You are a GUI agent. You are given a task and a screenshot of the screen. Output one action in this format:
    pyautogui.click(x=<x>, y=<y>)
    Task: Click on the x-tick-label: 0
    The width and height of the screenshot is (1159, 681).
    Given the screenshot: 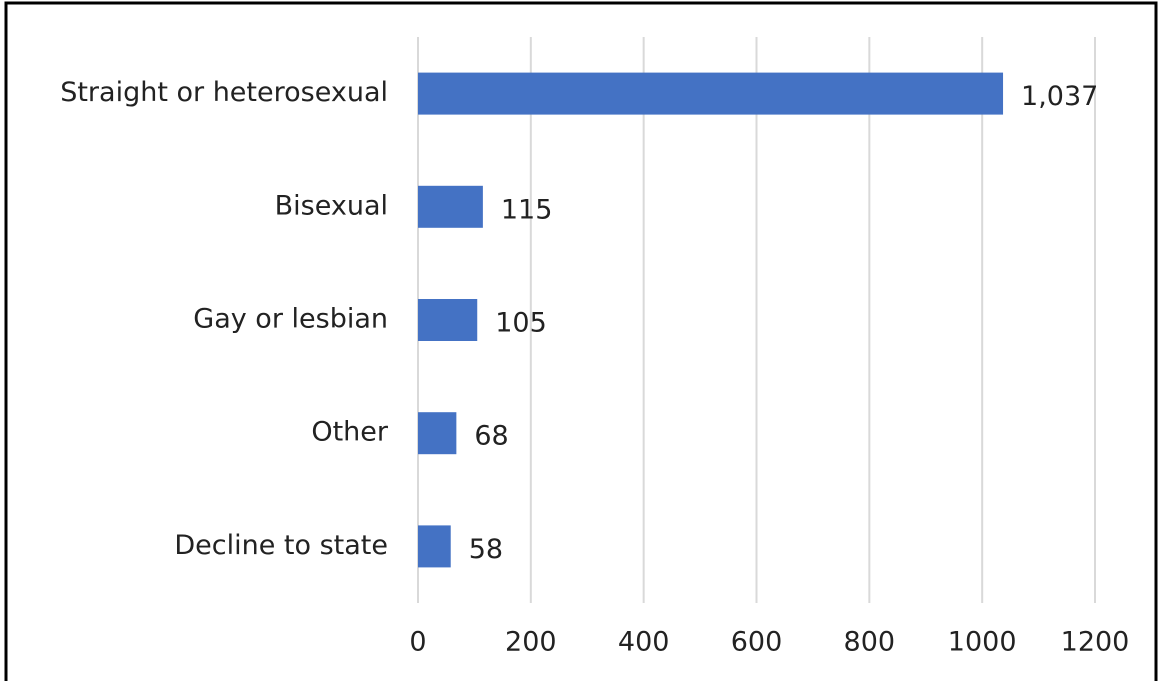 What is the action you would take?
    pyautogui.click(x=417, y=642)
    